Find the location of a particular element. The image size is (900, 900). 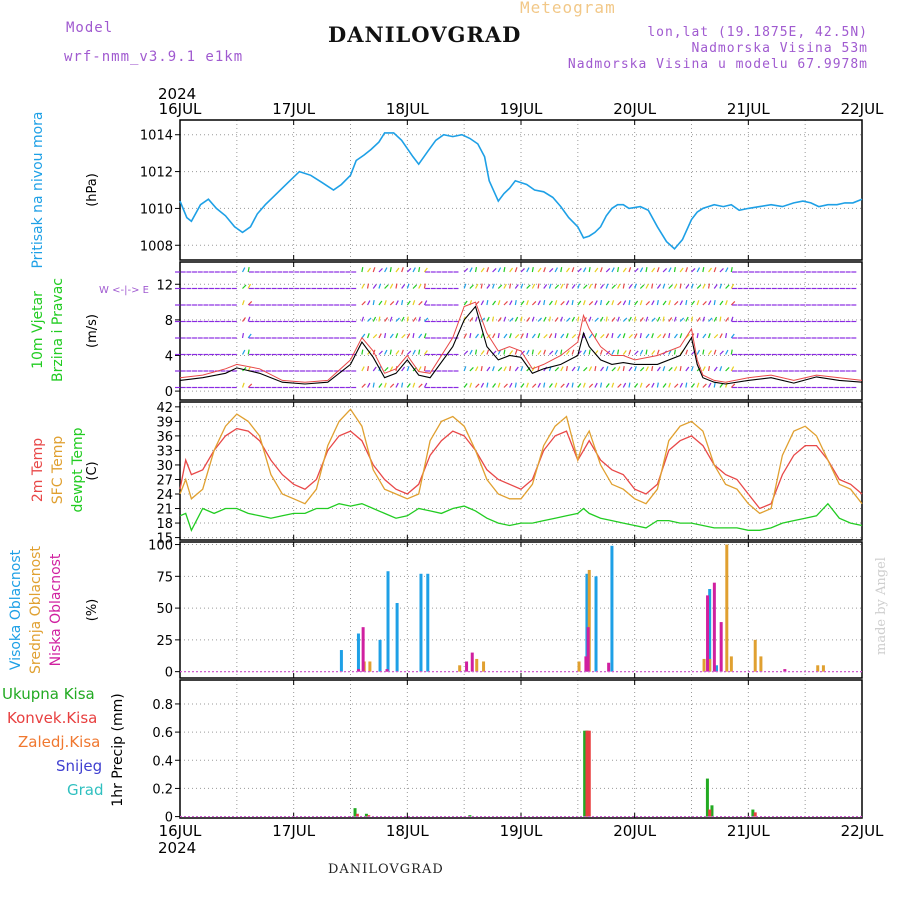

y-tick-label: 33 is located at coordinates (164, 451).